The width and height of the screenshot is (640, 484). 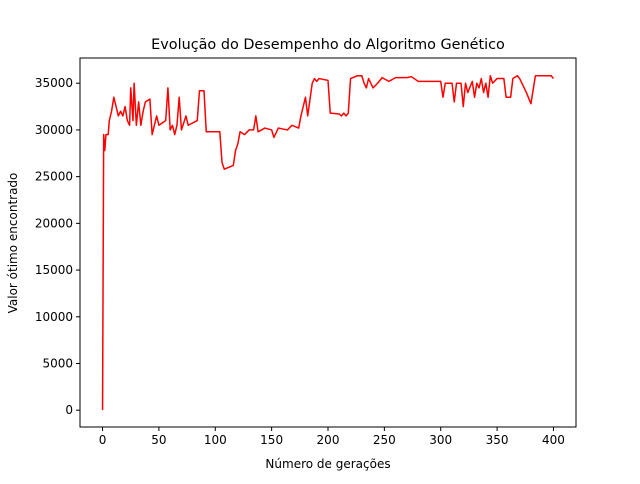 What do you see at coordinates (497, 440) in the screenshot?
I see `x-tick-label: 350` at bounding box center [497, 440].